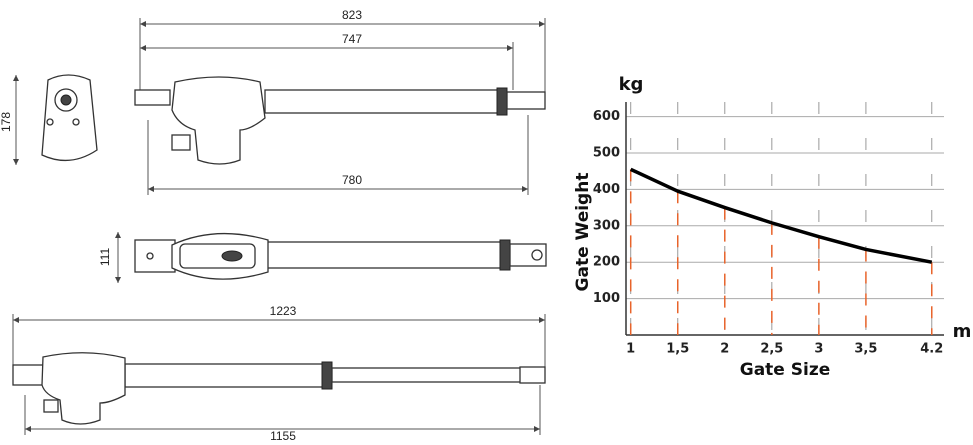 This screenshot has height=445, width=973. Describe the element at coordinates (677, 349) in the screenshot. I see `x-tick-label: 1,5` at that location.